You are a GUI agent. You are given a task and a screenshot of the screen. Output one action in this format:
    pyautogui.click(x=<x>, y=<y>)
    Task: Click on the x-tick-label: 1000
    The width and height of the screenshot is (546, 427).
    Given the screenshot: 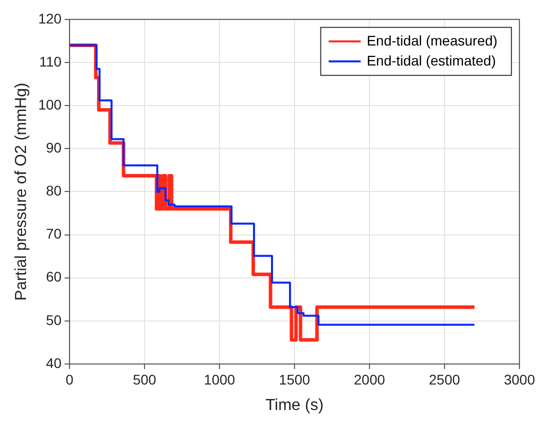 What is the action you would take?
    pyautogui.click(x=220, y=379)
    